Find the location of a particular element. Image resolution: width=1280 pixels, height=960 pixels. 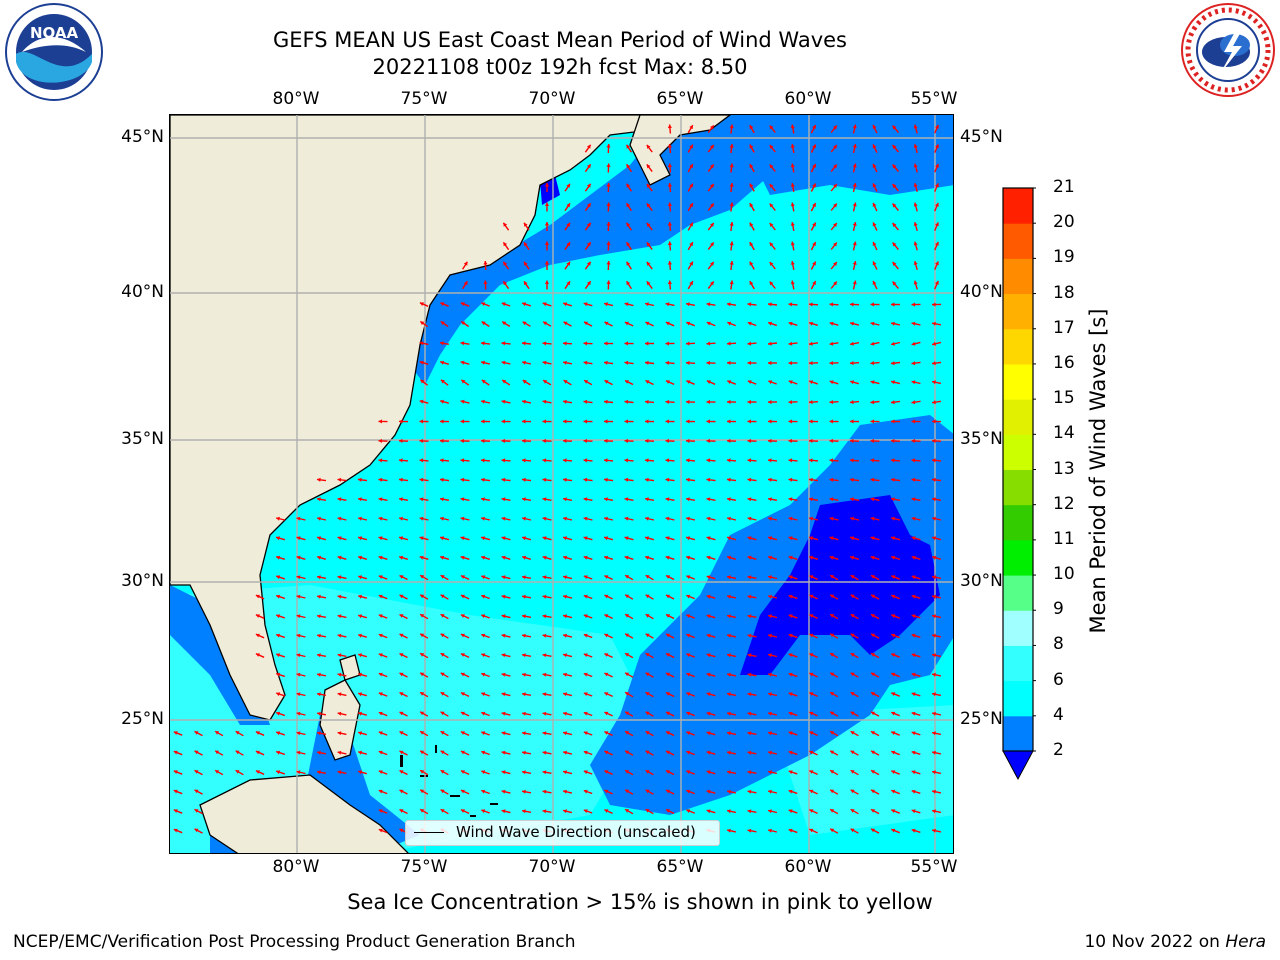

lon-tick-bottom: 65°W is located at coordinates (680, 867).